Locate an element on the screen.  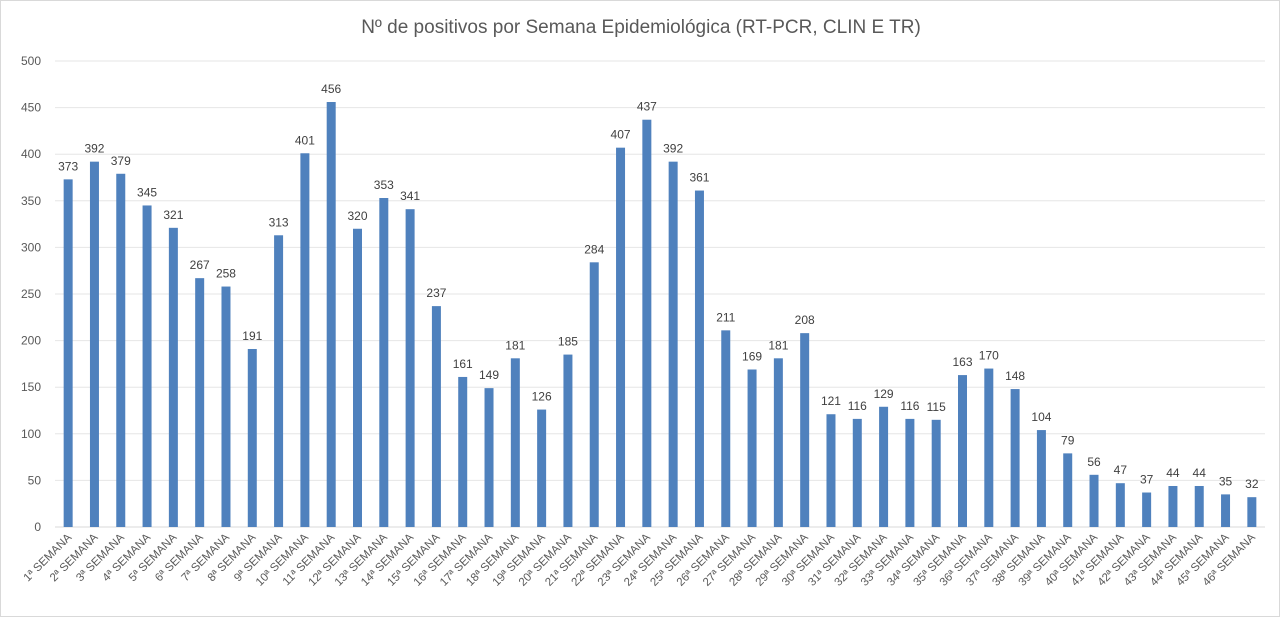
data-label: 313 is located at coordinates (279, 222).